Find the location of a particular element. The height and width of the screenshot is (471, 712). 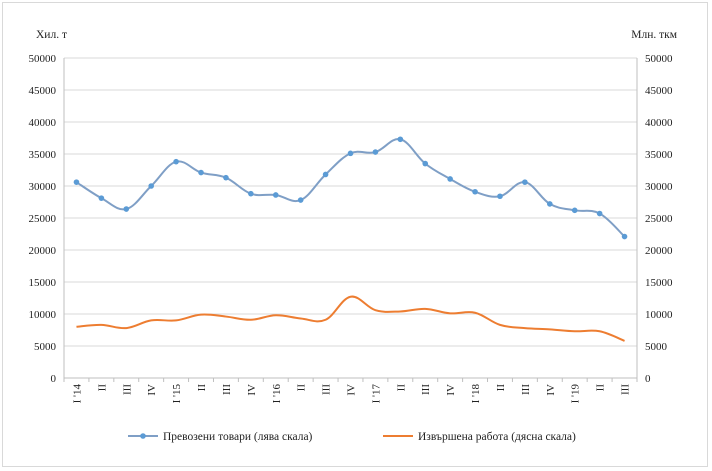

x-tick-label: I '14 is located at coordinates (77, 394).